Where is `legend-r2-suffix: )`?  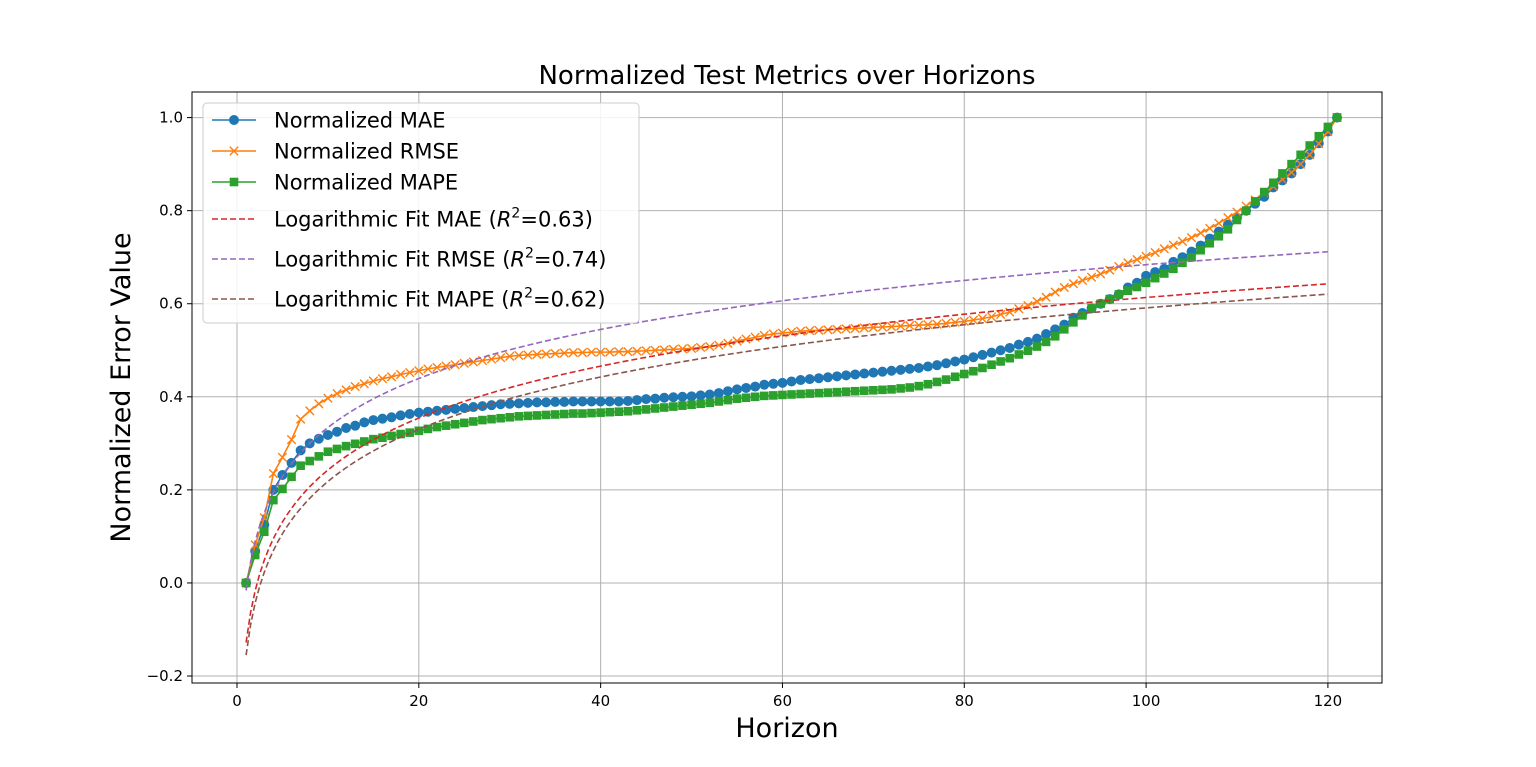
legend-r2-suffix: ) is located at coordinates (589, 220).